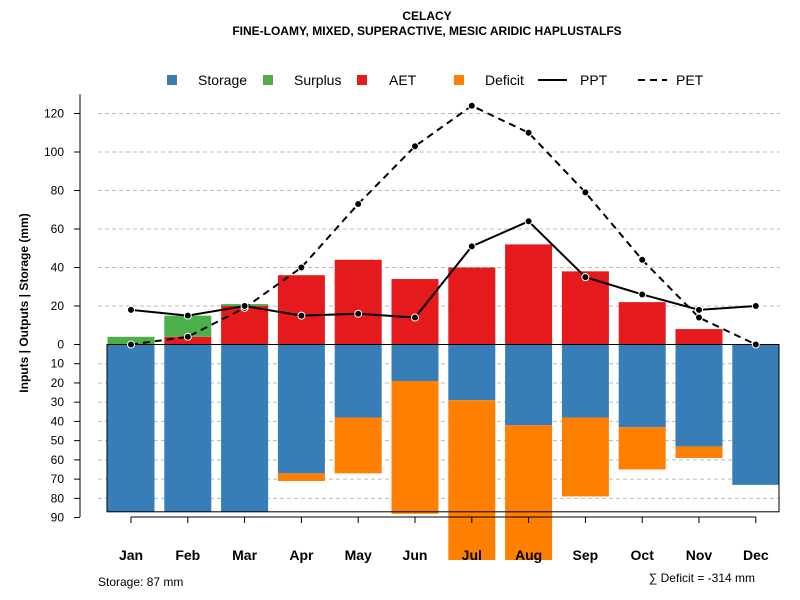  I want to click on y-tick-label-lower: 40, so click(58, 421).